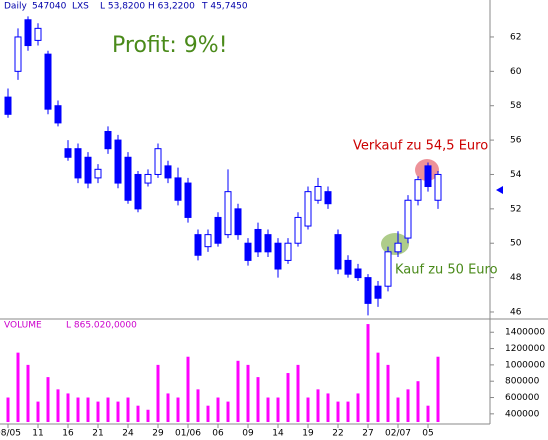 Image resolution: width=548 pixels, height=440 pixels. What do you see at coordinates (170, 45) in the screenshot?
I see `profit-annotation: Profit: 9%!` at bounding box center [170, 45].